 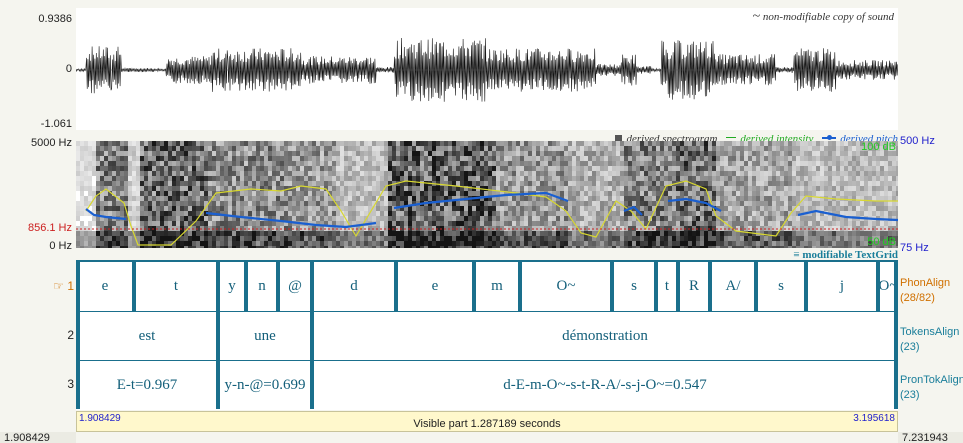 I want to click on tier-tokensalign: est une démonstration, so click(x=487, y=336).